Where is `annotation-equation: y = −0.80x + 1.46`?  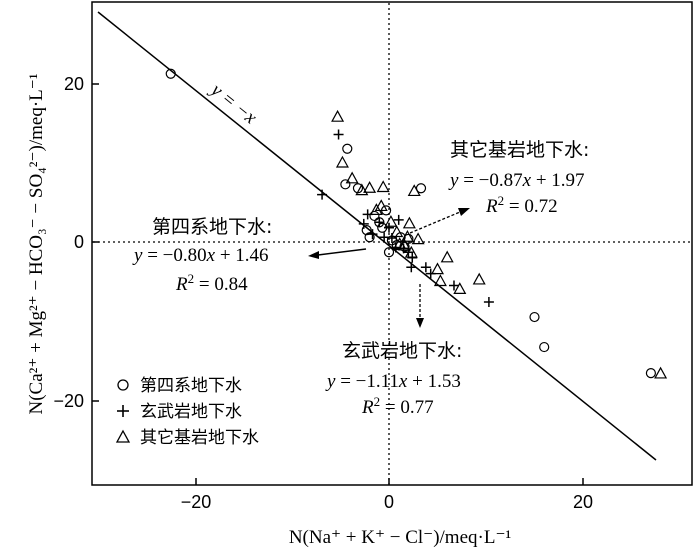 annotation-equation: y = −0.80x + 1.46 is located at coordinates (200, 255).